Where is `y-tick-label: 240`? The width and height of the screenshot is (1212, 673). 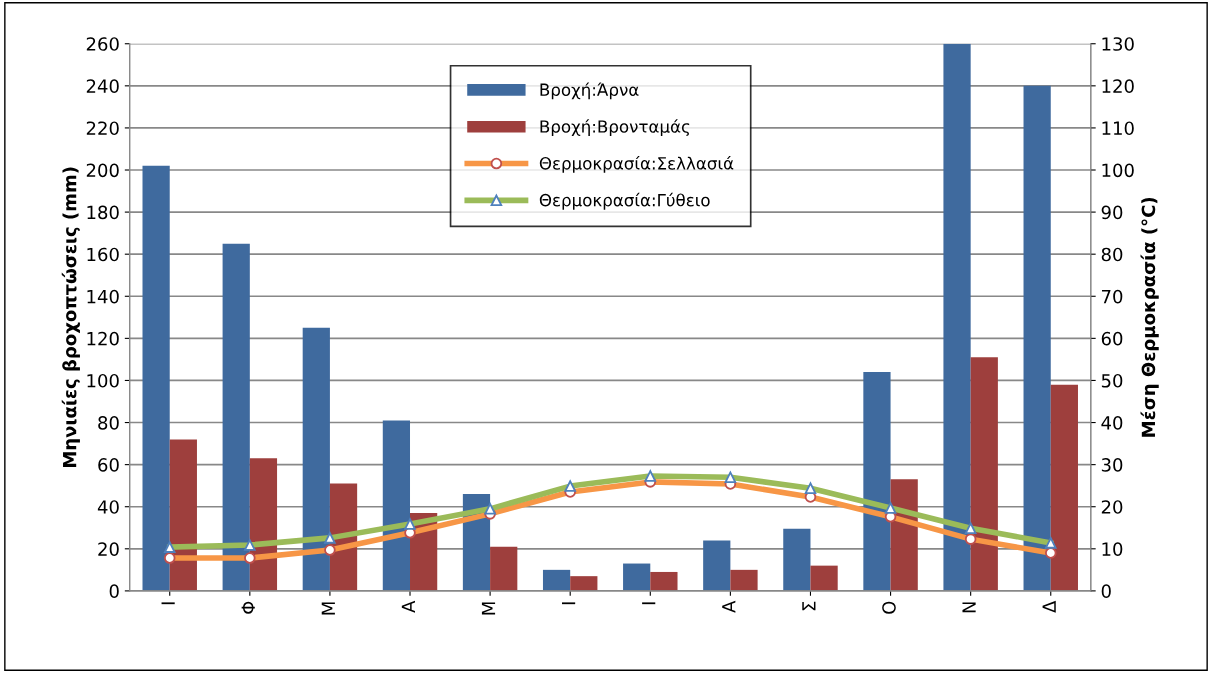
y-tick-label: 240 is located at coordinates (102, 86).